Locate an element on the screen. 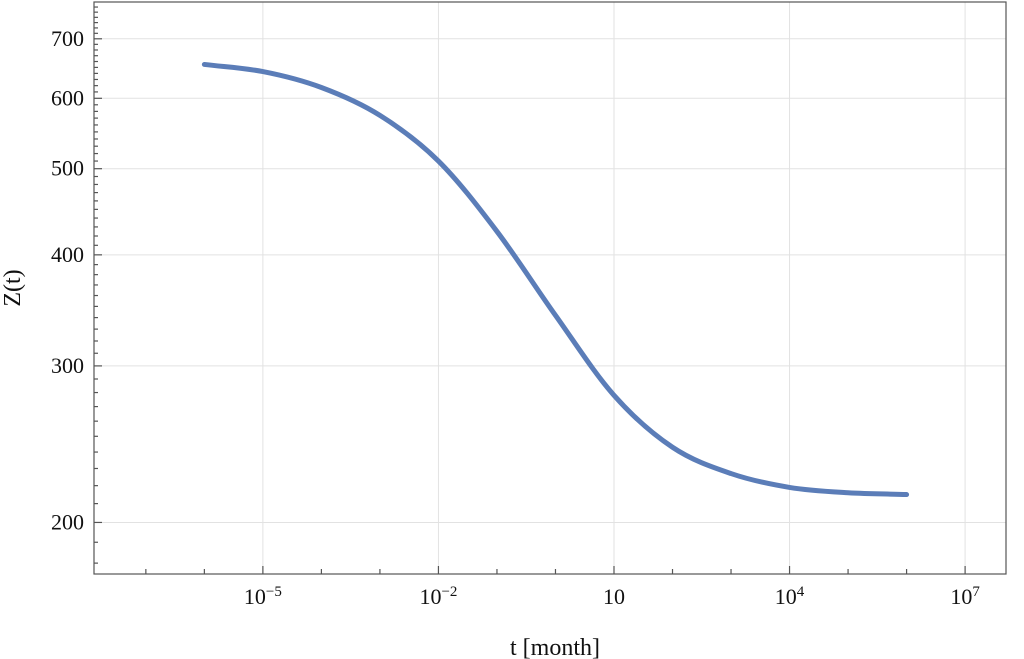 Image resolution: width=1024 pixels, height=659 pixels. x-axis-label: t [month] is located at coordinates (555, 647).